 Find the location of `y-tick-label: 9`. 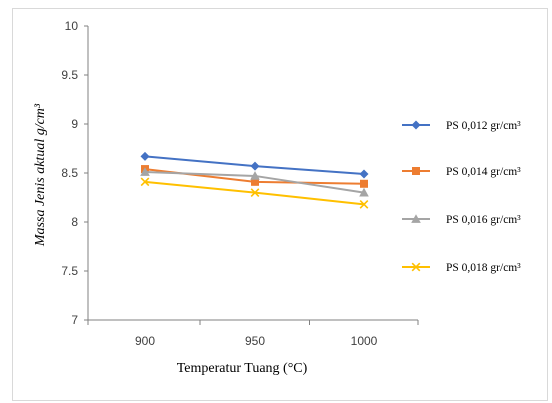

y-tick-label: 9 is located at coordinates (74, 124).